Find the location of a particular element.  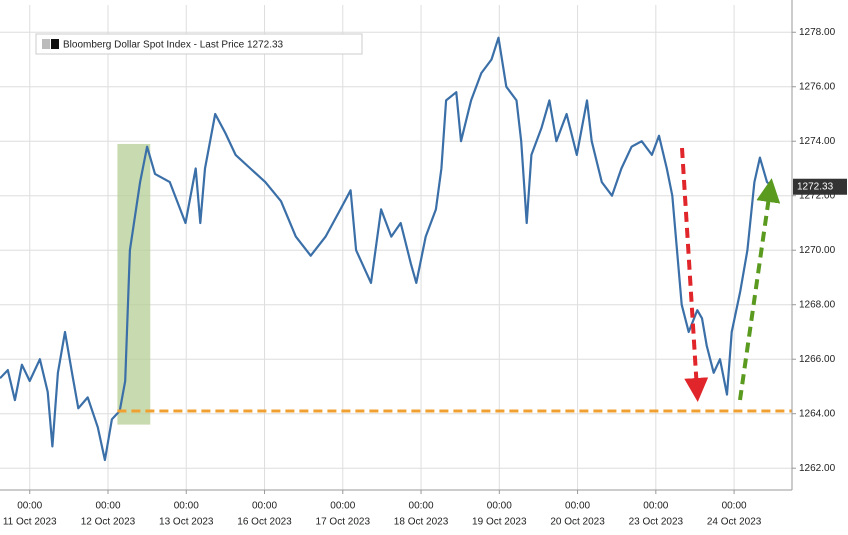

x-date-label: 13 Oct 2023 is located at coordinates (186, 522).